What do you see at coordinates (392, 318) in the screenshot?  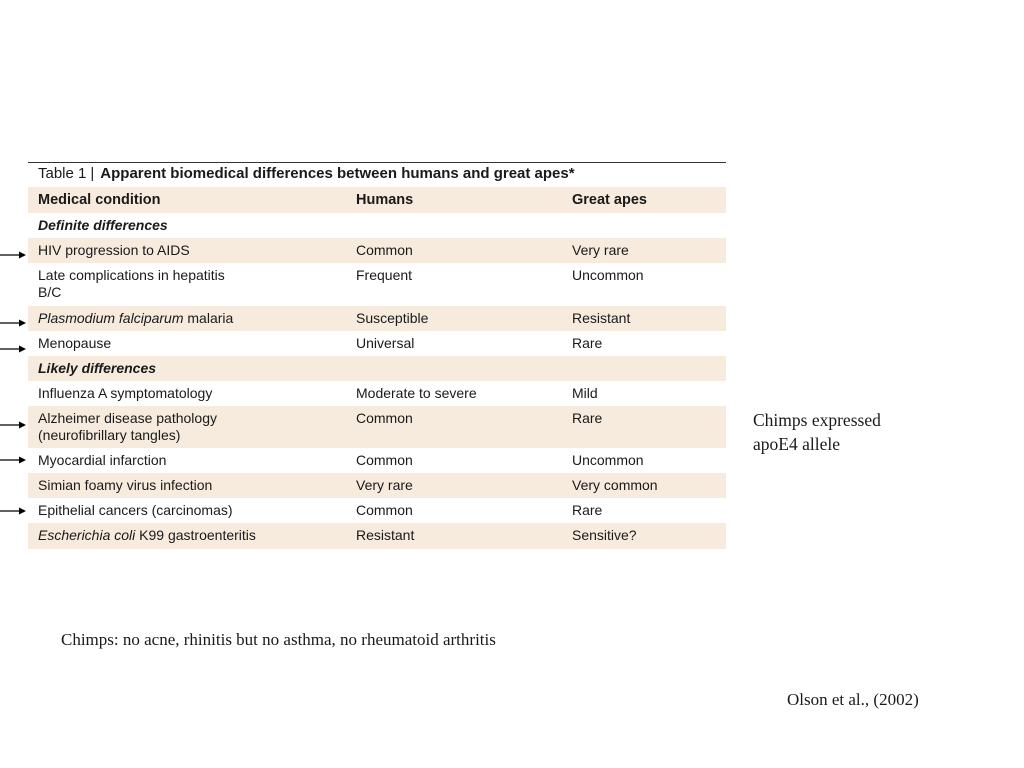 I see `humans-cell: Susceptible` at bounding box center [392, 318].